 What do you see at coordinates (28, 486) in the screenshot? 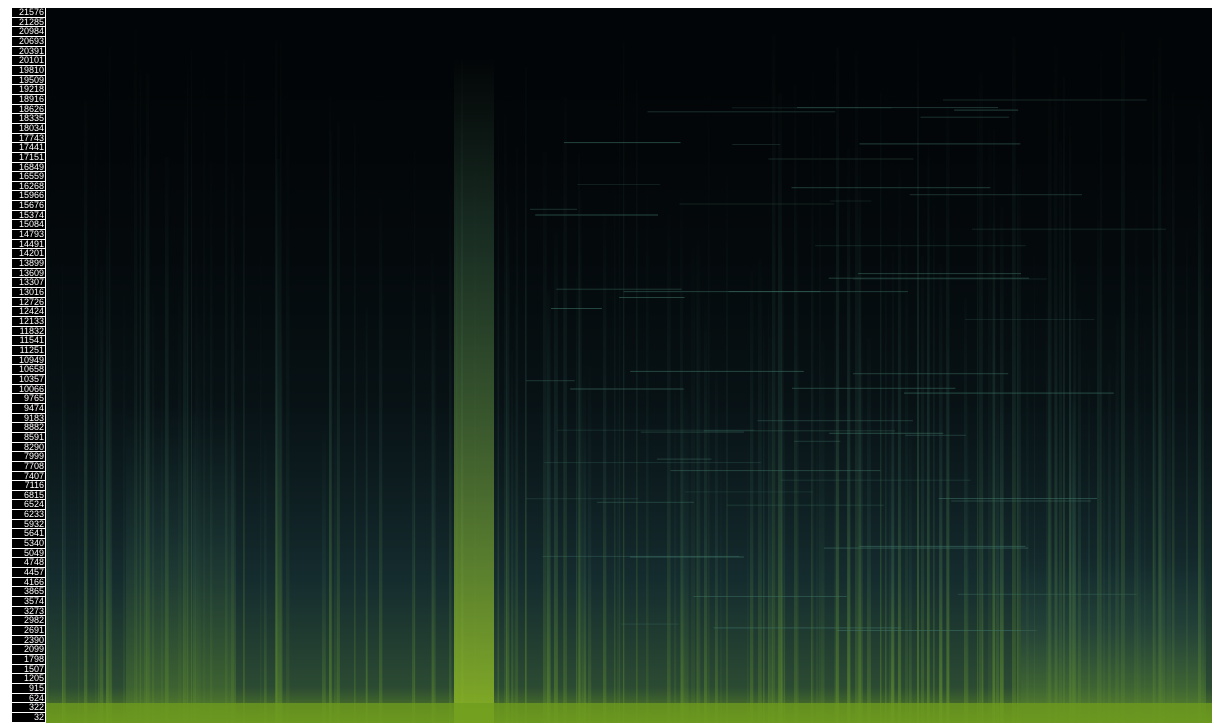
I see `frequency-tick-label: 7116` at bounding box center [28, 486].